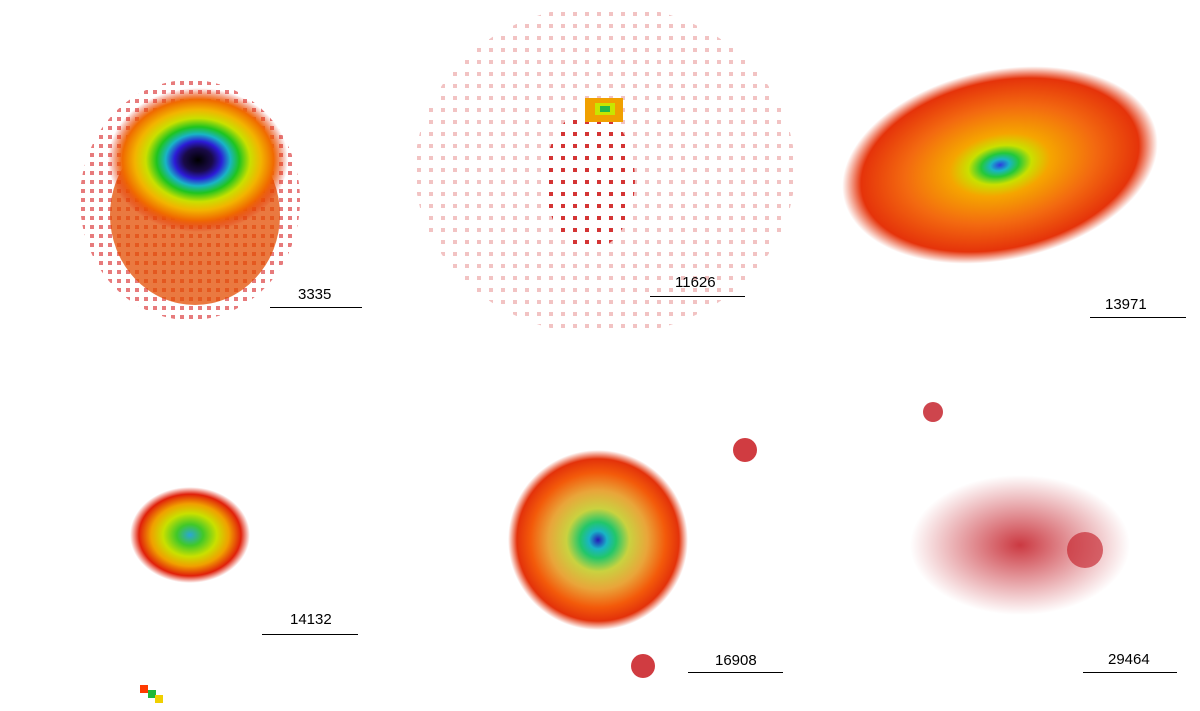  What do you see at coordinates (736, 660) in the screenshot?
I see `panel-label: 16908` at bounding box center [736, 660].